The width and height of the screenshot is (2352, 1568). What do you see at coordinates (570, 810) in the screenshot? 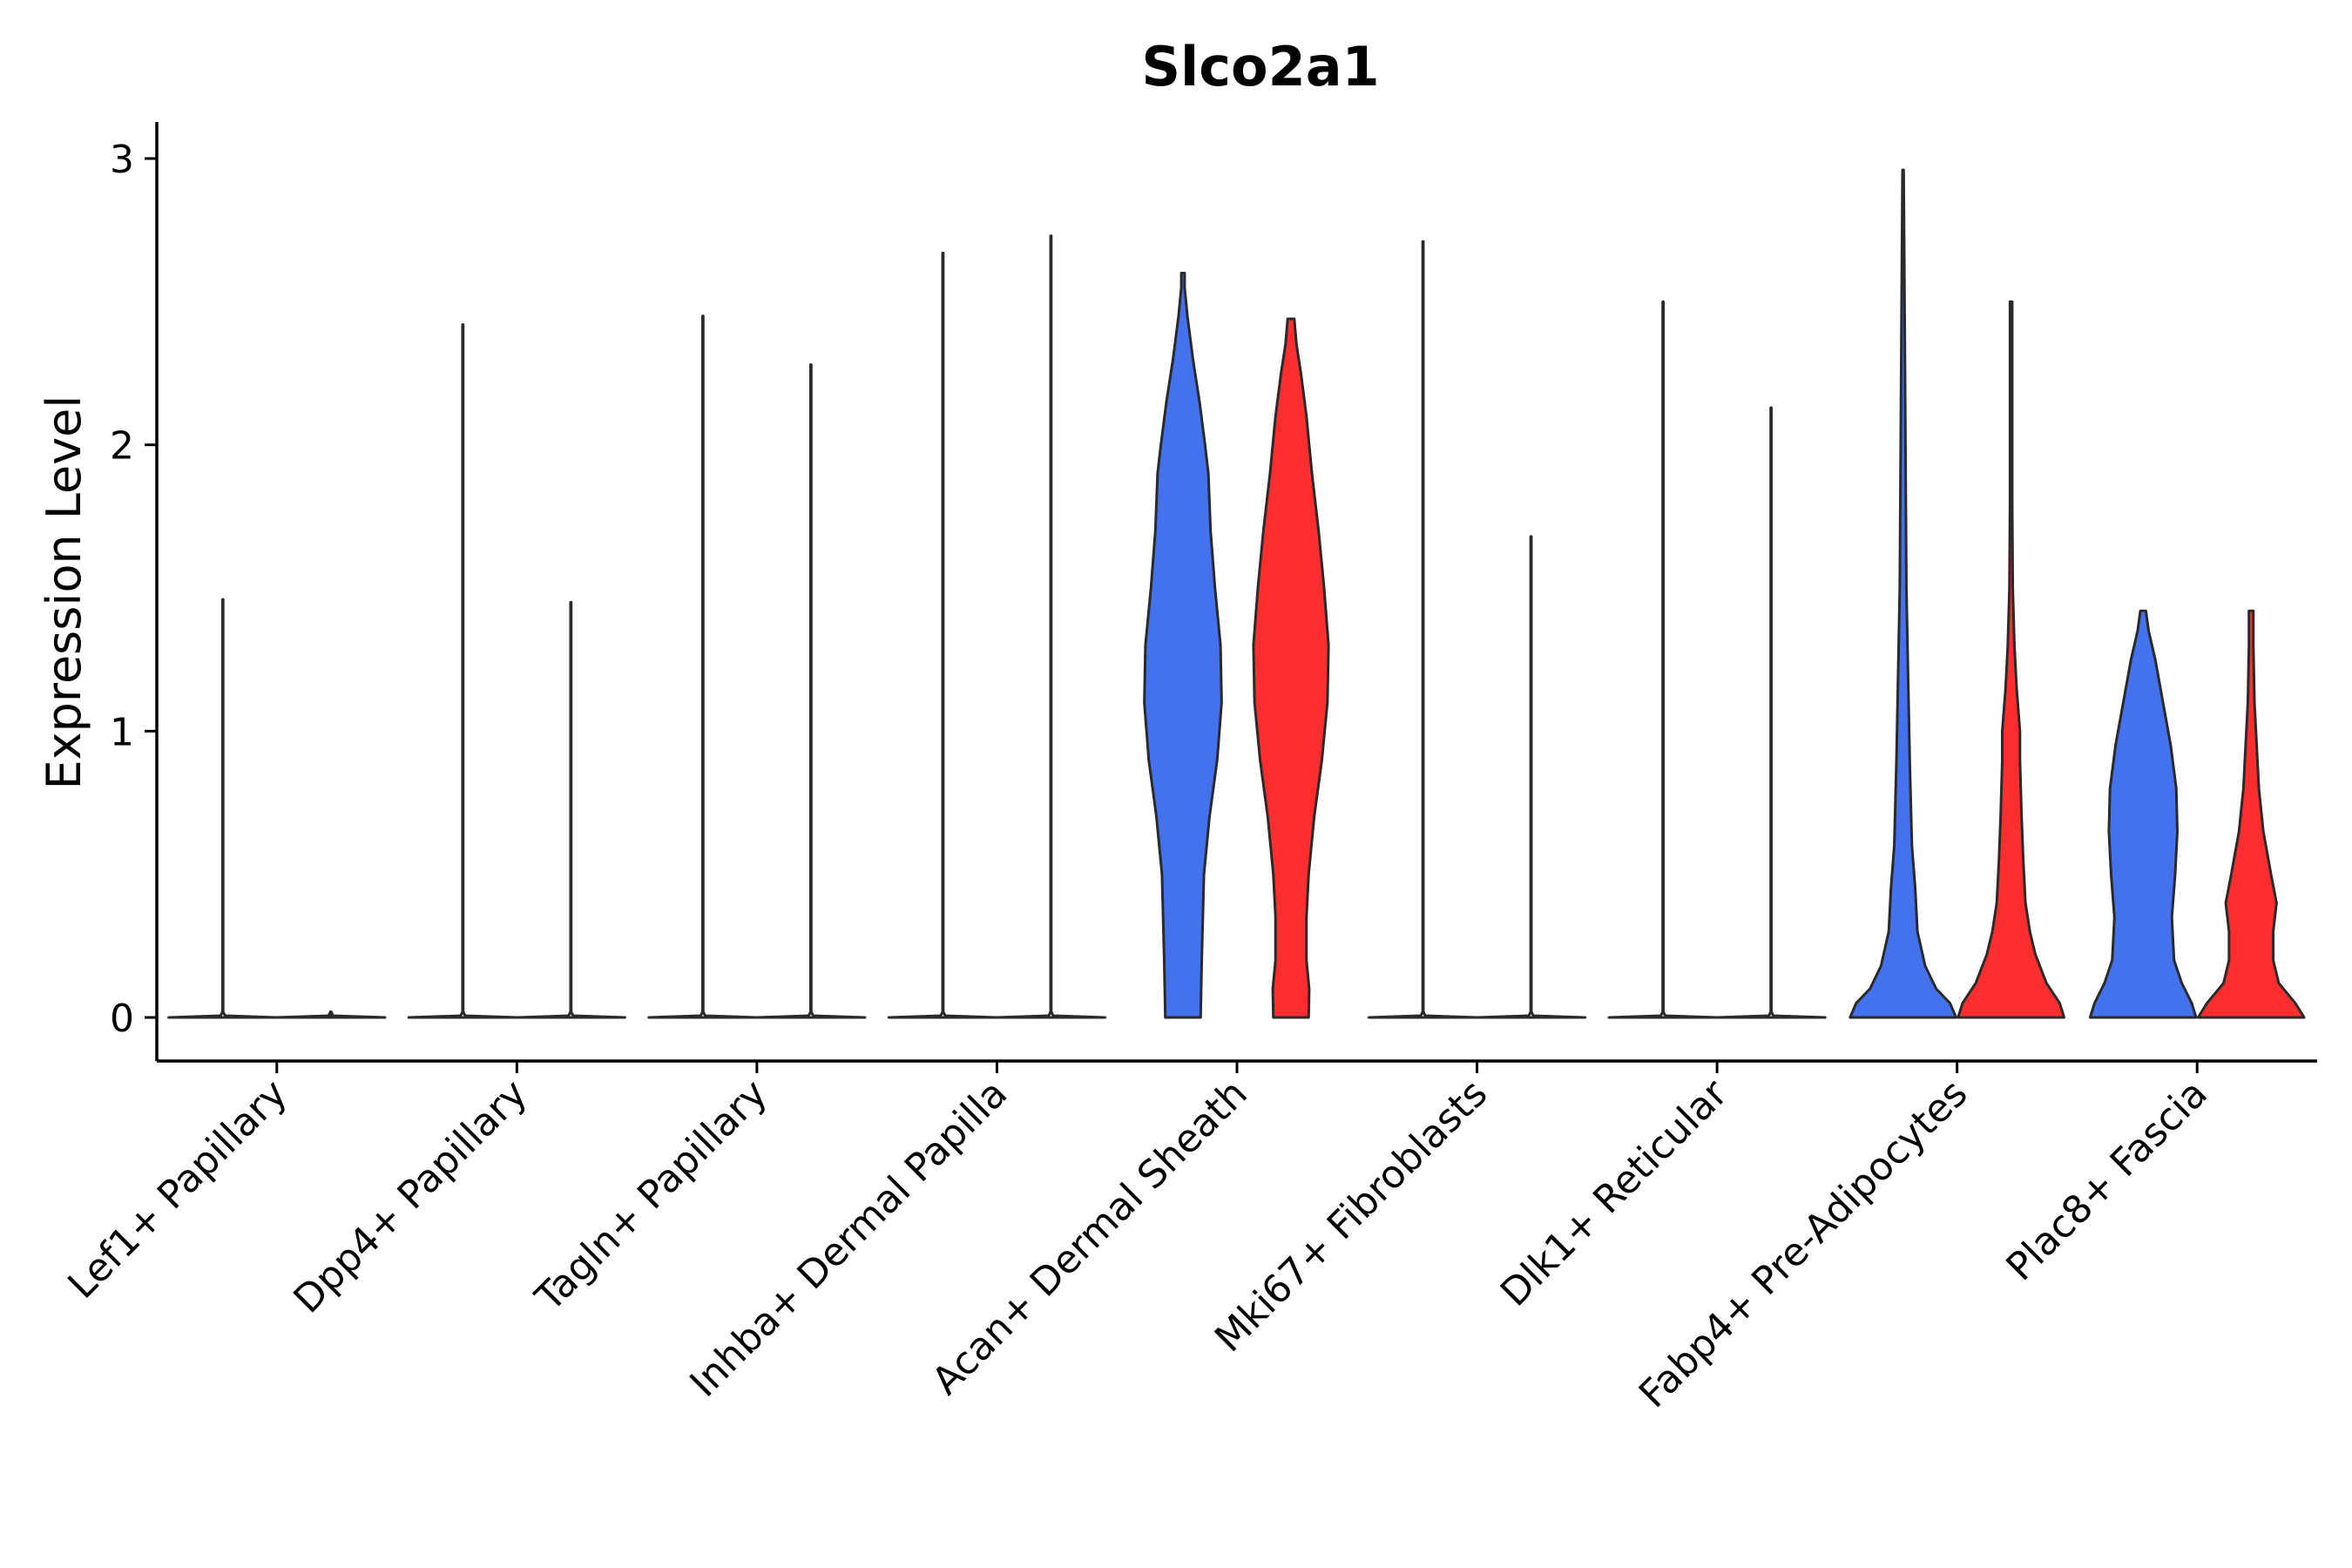
I see `violin-dpp4-papillary-group2` at bounding box center [570, 810].